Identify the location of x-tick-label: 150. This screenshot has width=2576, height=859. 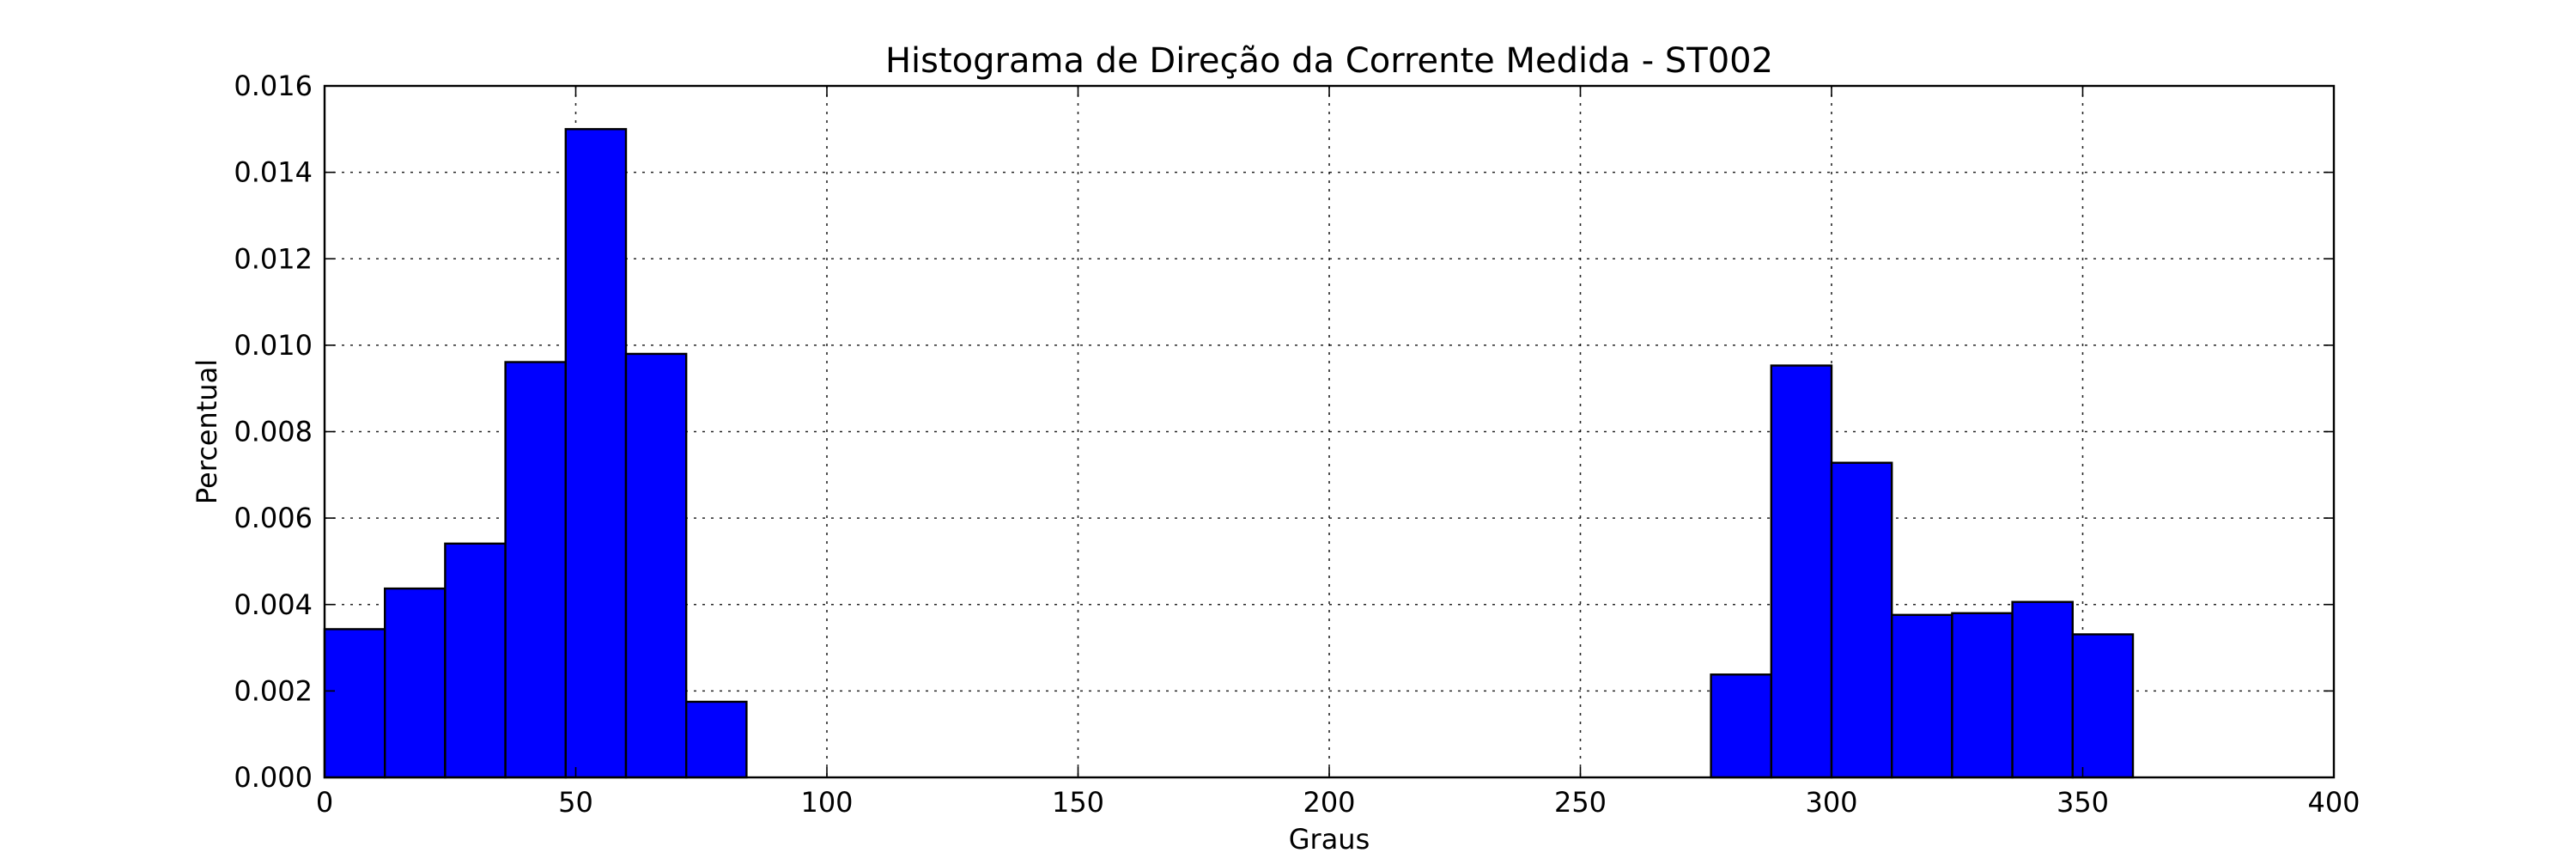
(1078, 803).